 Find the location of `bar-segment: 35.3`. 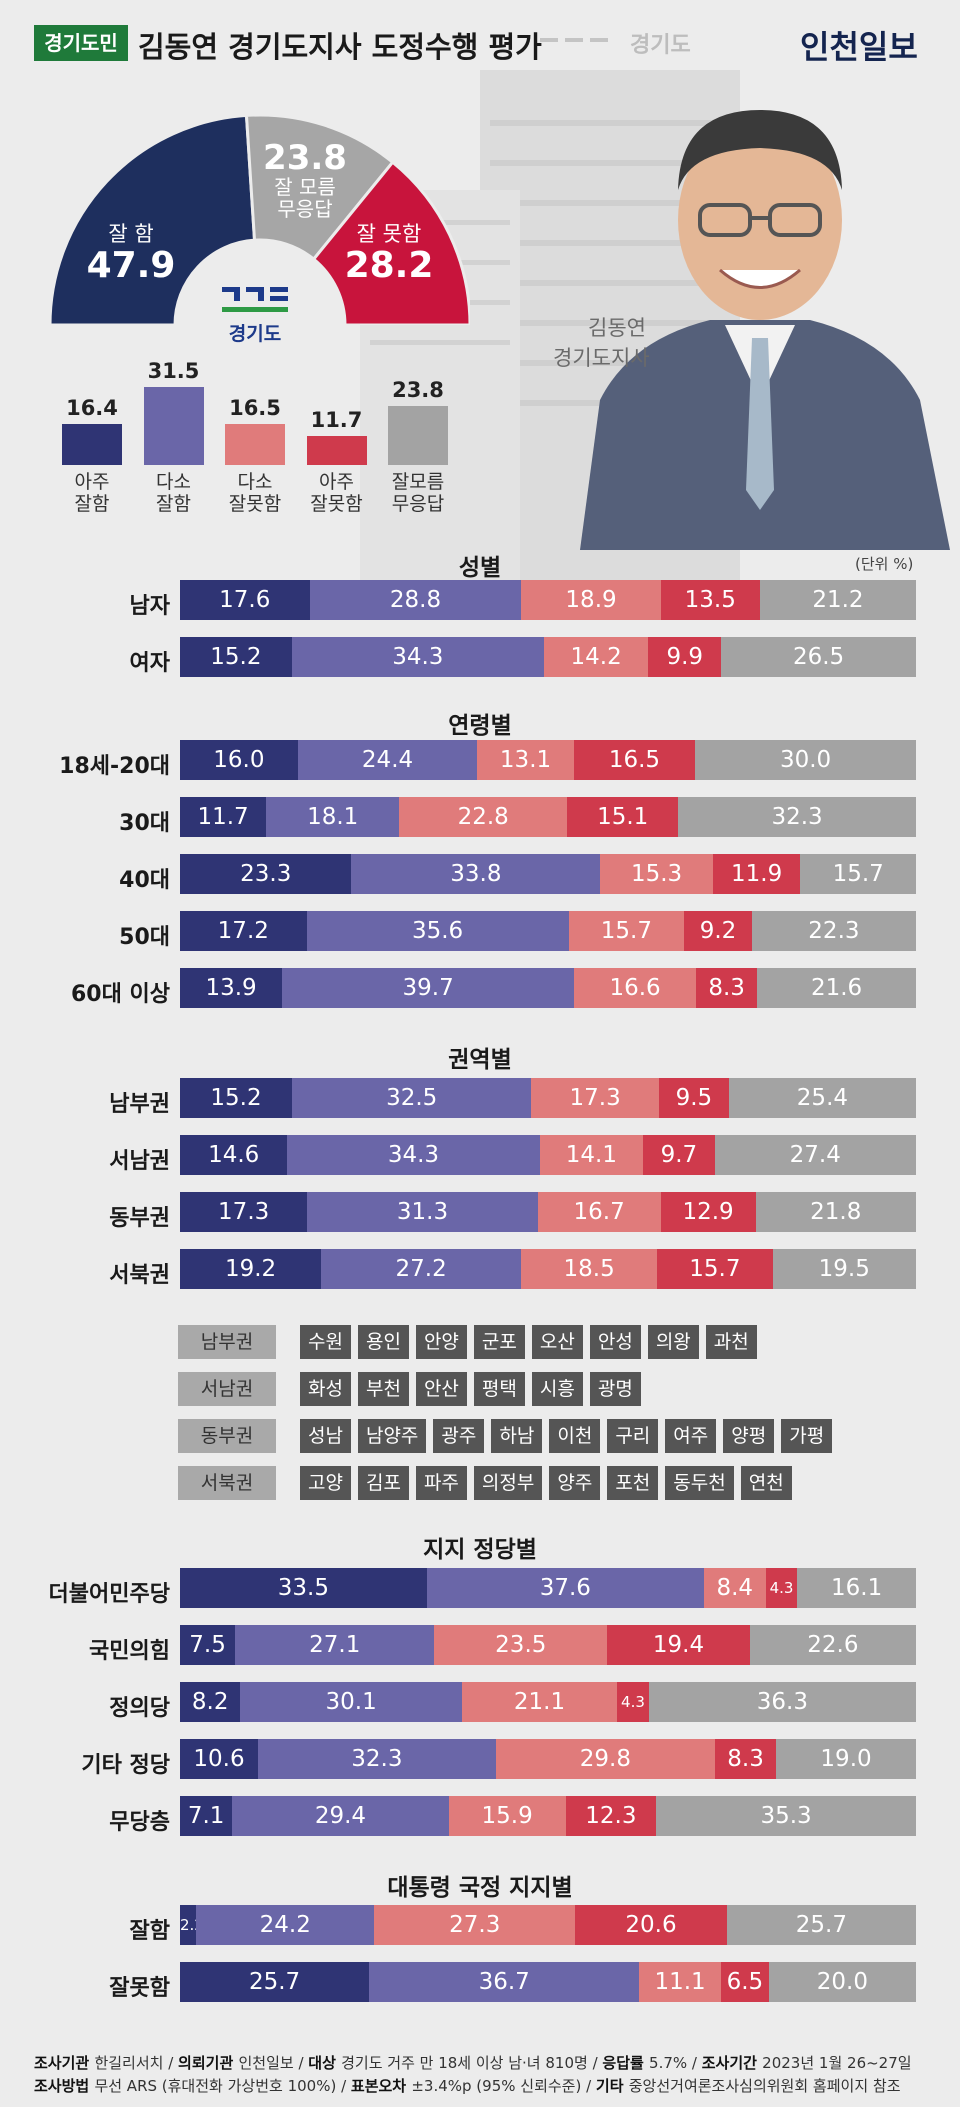

bar-segment: 35.3 is located at coordinates (786, 1816).